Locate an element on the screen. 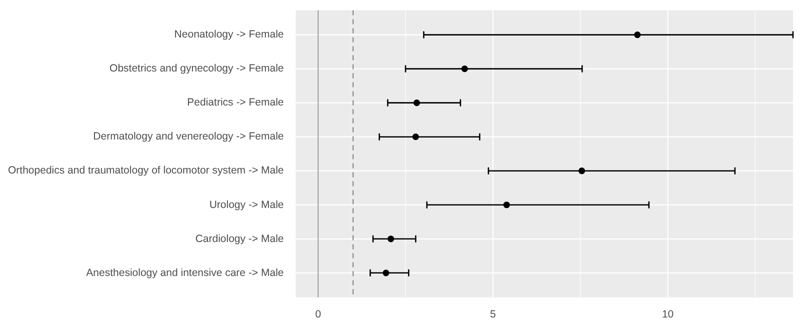 The height and width of the screenshot is (328, 800). x-tick-label: 5 is located at coordinates (493, 314).